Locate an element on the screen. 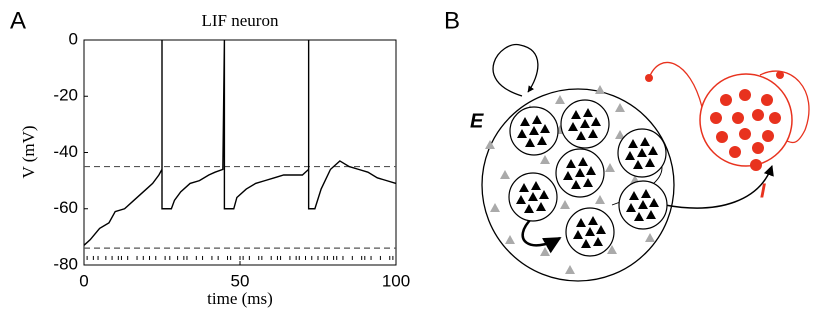  cluster-self-arrow is located at coordinates (541, 235).